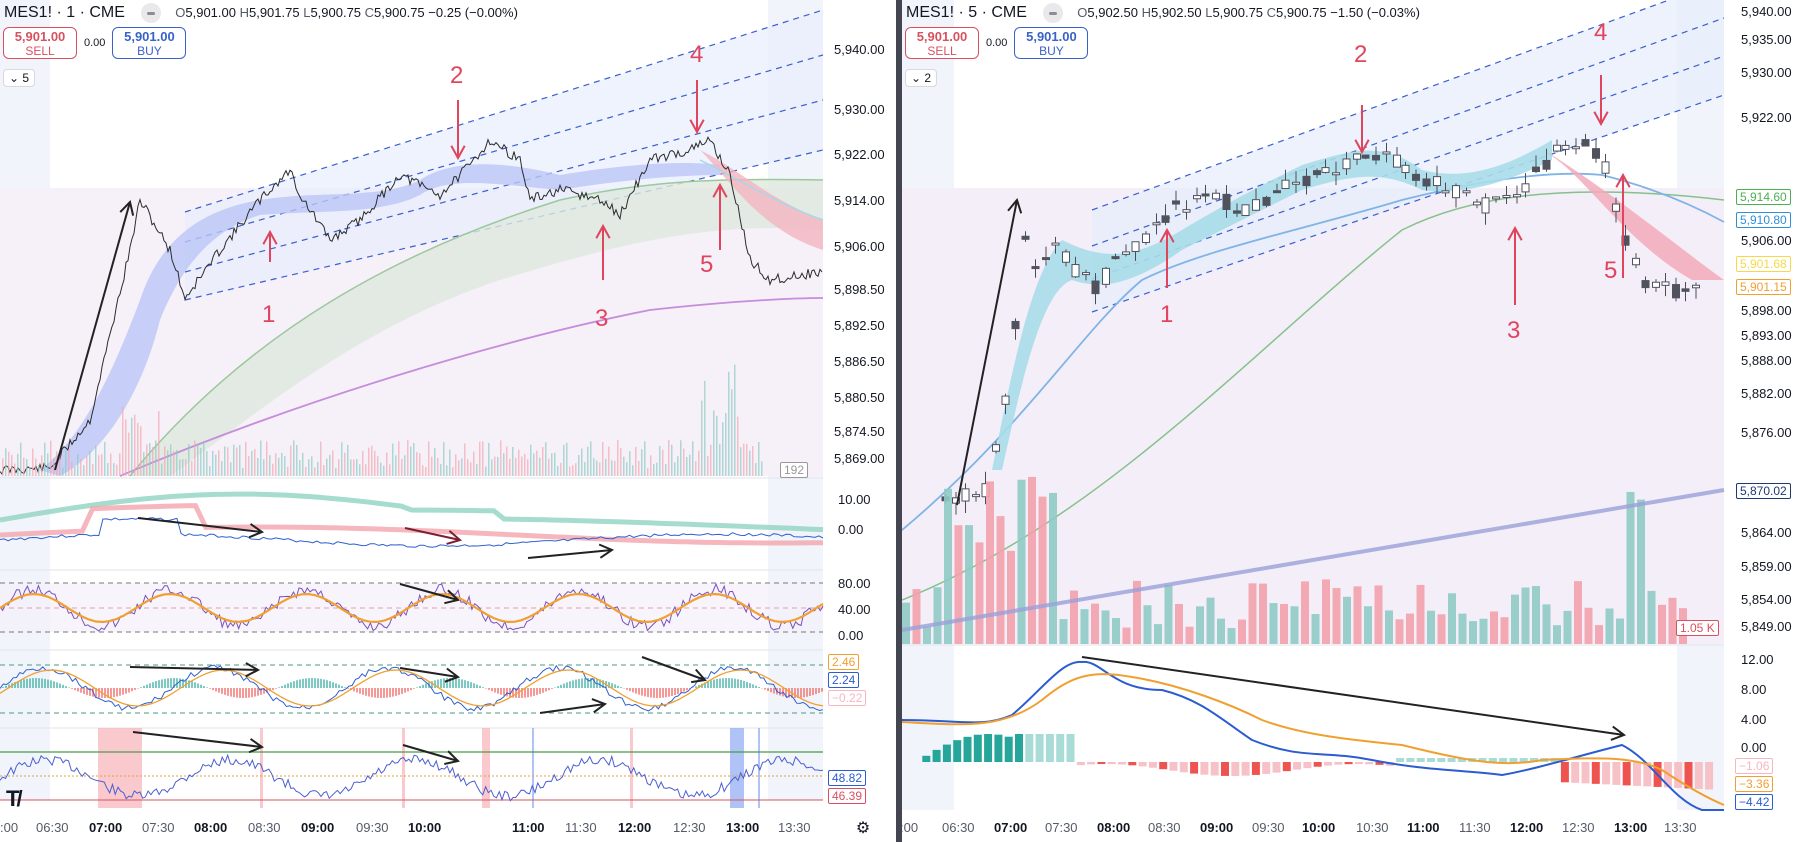 The width and height of the screenshot is (1797, 842). I want to click on time-axis-label: 13:30, so click(1680, 827).